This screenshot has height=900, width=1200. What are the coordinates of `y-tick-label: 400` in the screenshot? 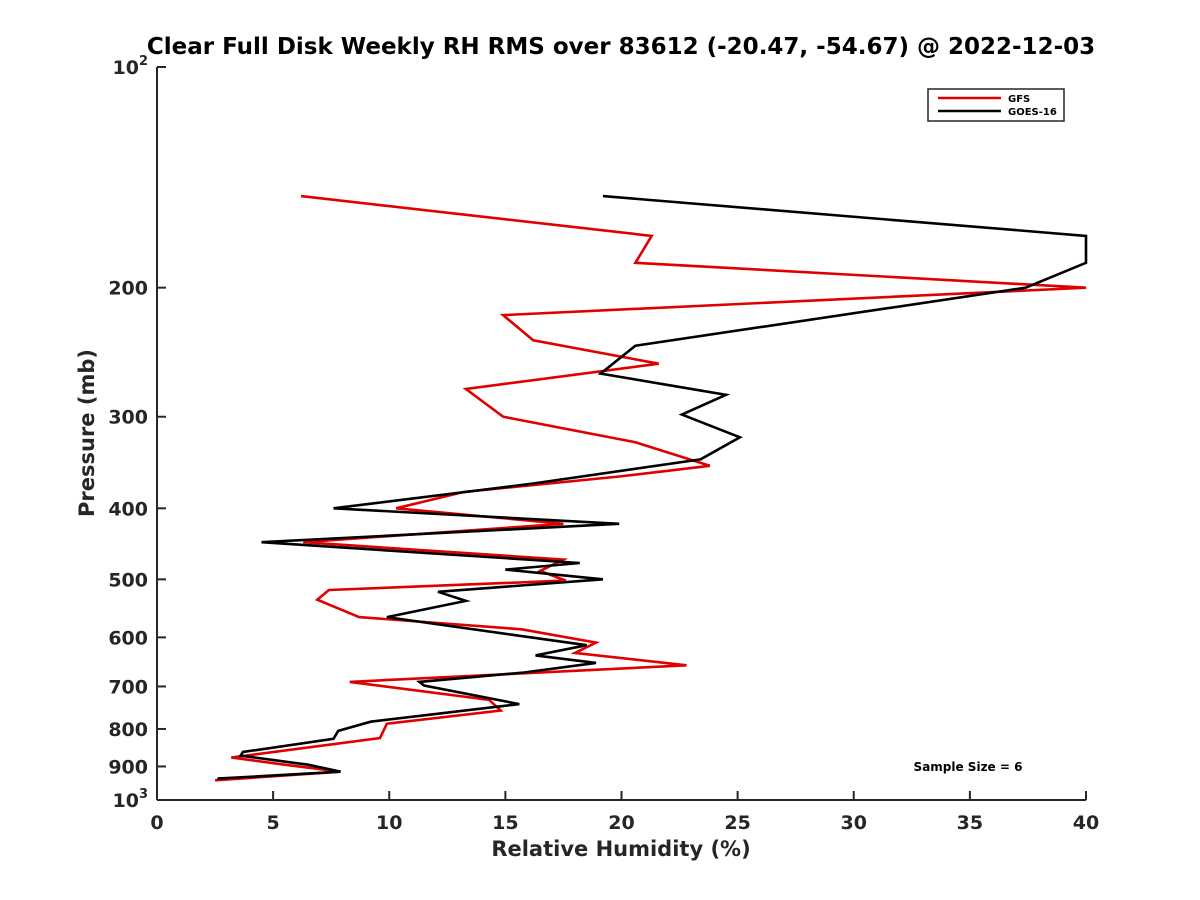 It's located at (128, 509).